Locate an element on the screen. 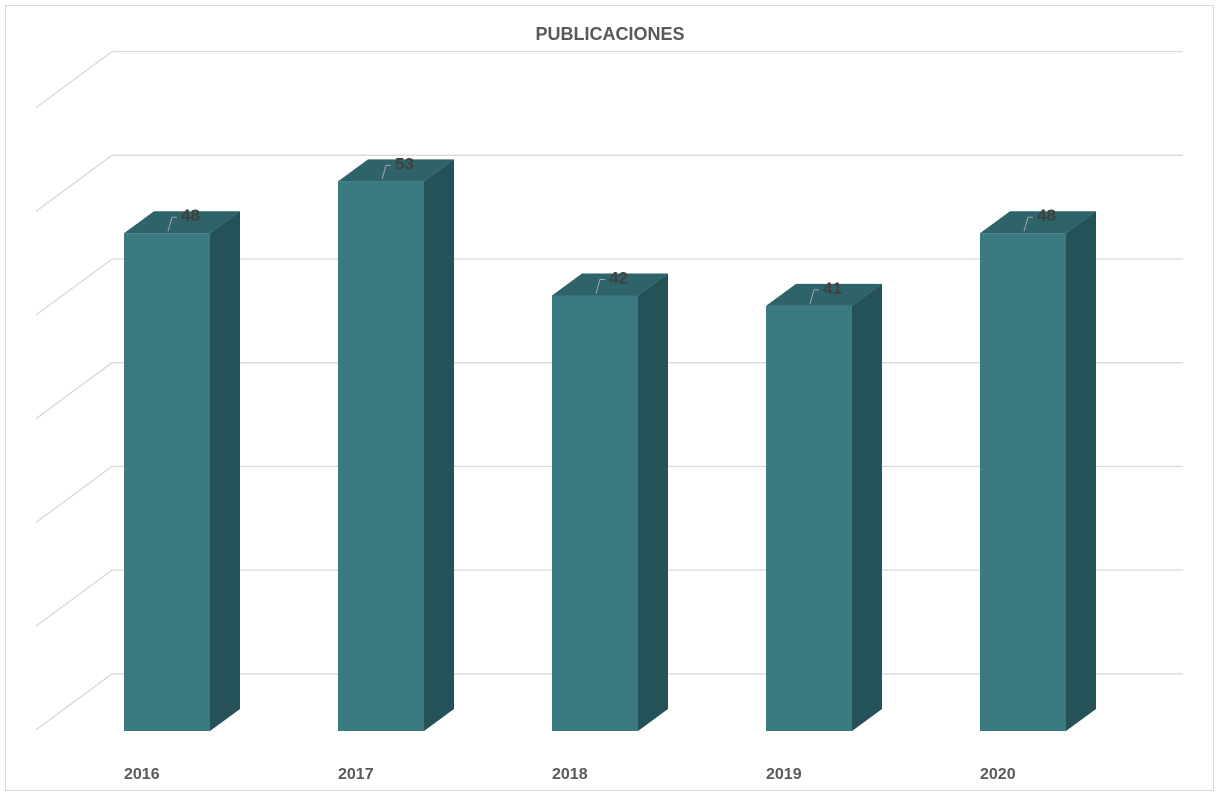  bar-2017 is located at coordinates (381, 456).